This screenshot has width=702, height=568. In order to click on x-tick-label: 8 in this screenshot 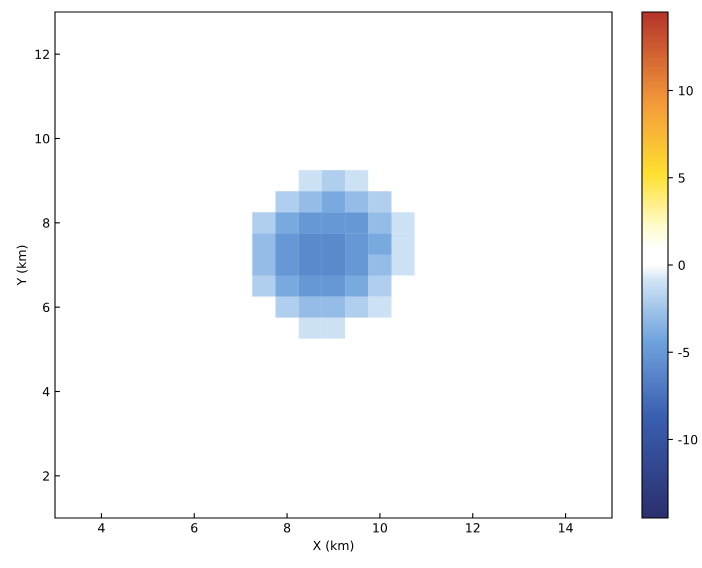, I will do `click(287, 528)`.